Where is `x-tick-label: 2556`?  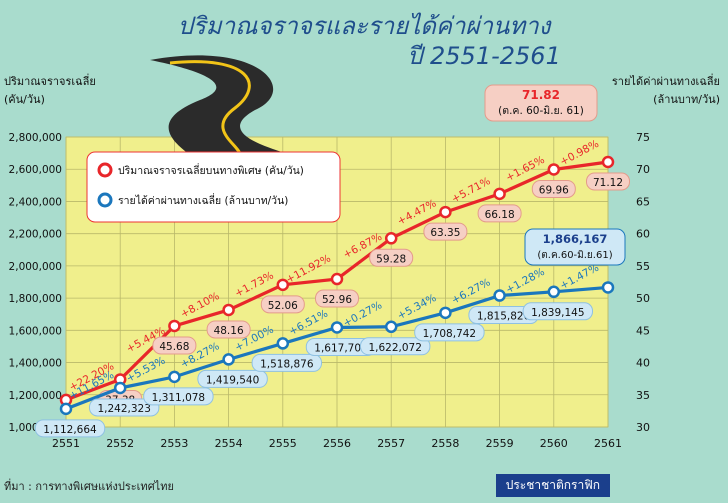
x-tick-label: 2556 is located at coordinates (337, 443).